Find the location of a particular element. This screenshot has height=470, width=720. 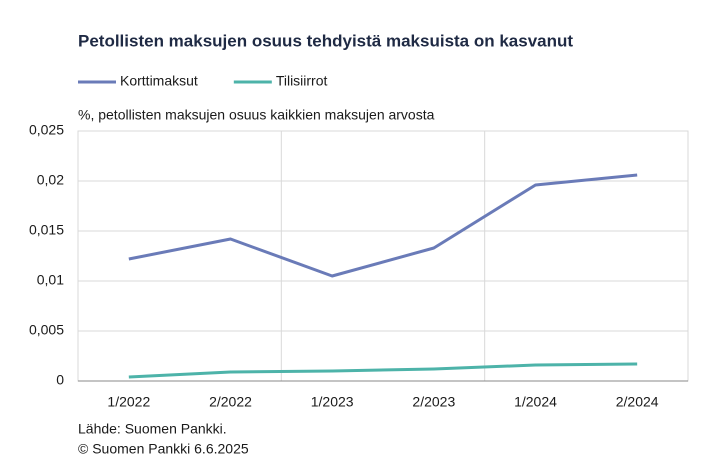

source-note: Lähde: Suomen Pankki. is located at coordinates (152, 429).